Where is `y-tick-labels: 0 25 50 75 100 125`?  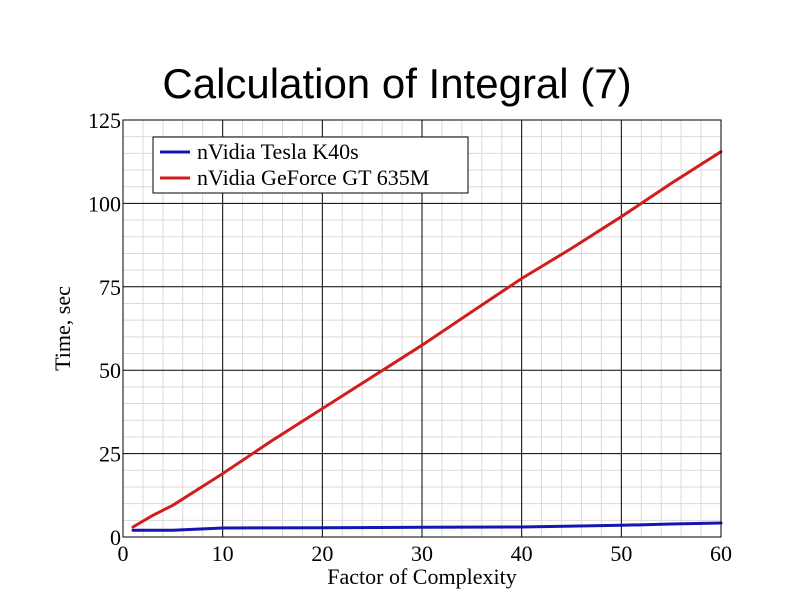
y-tick-labels: 0 25 50 75 100 125 is located at coordinates (104, 329).